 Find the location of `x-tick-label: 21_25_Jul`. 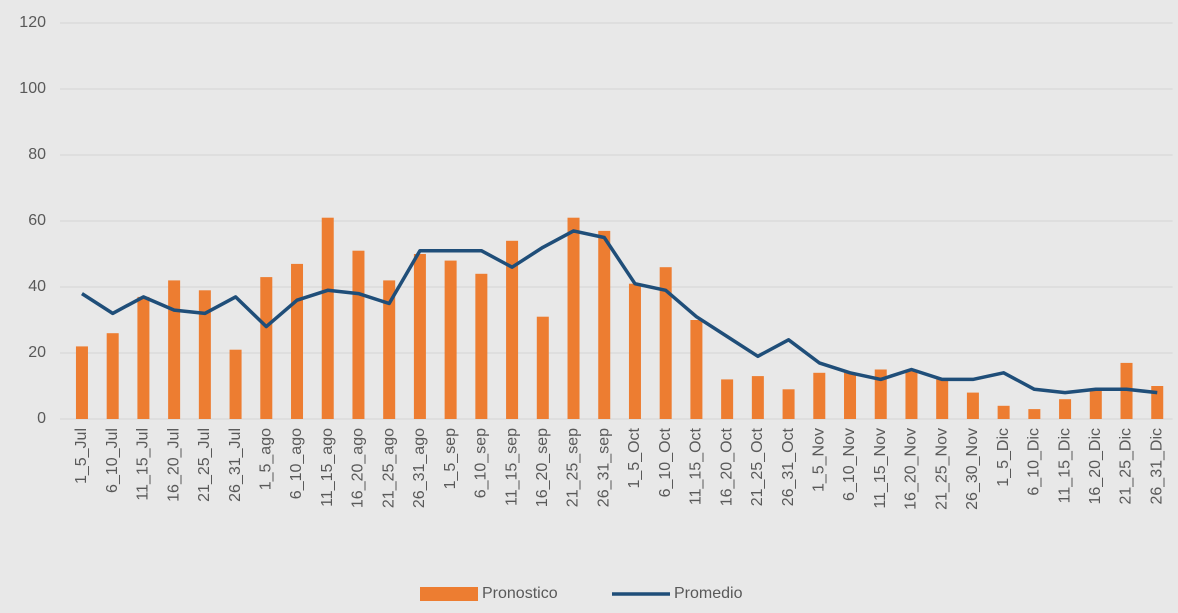

x-tick-label: 21_25_Jul is located at coordinates (204, 465).